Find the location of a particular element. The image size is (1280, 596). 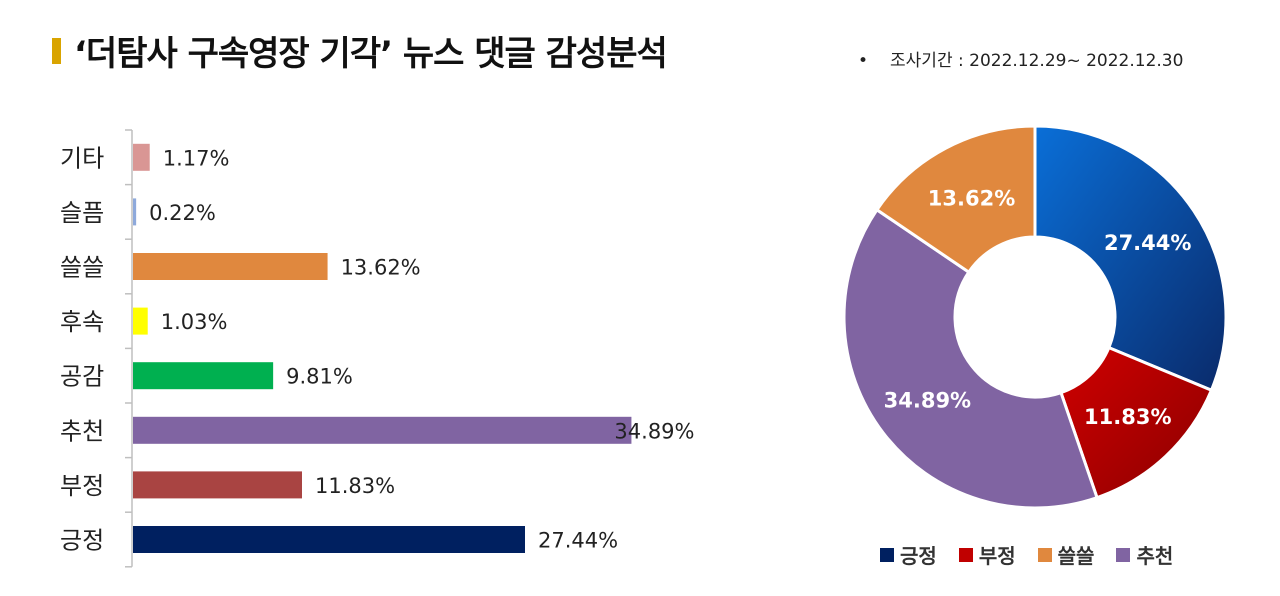

bar-category-label: 기타 is located at coordinates (82, 158).